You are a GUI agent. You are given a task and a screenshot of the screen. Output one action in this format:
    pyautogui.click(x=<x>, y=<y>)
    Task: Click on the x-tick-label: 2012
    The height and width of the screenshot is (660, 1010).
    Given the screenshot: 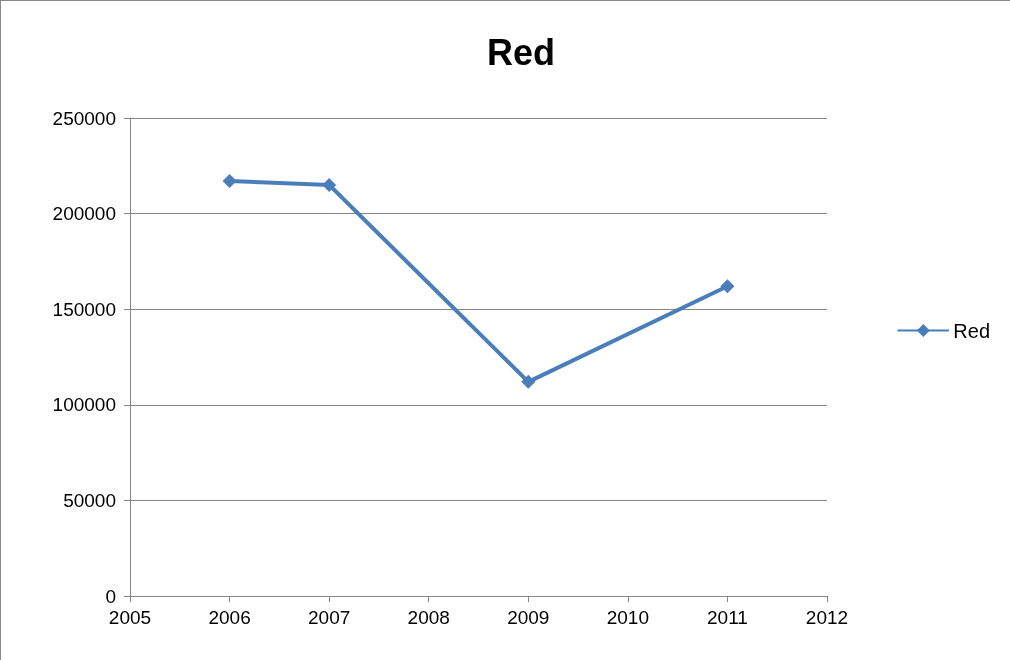 What is the action you would take?
    pyautogui.click(x=827, y=617)
    